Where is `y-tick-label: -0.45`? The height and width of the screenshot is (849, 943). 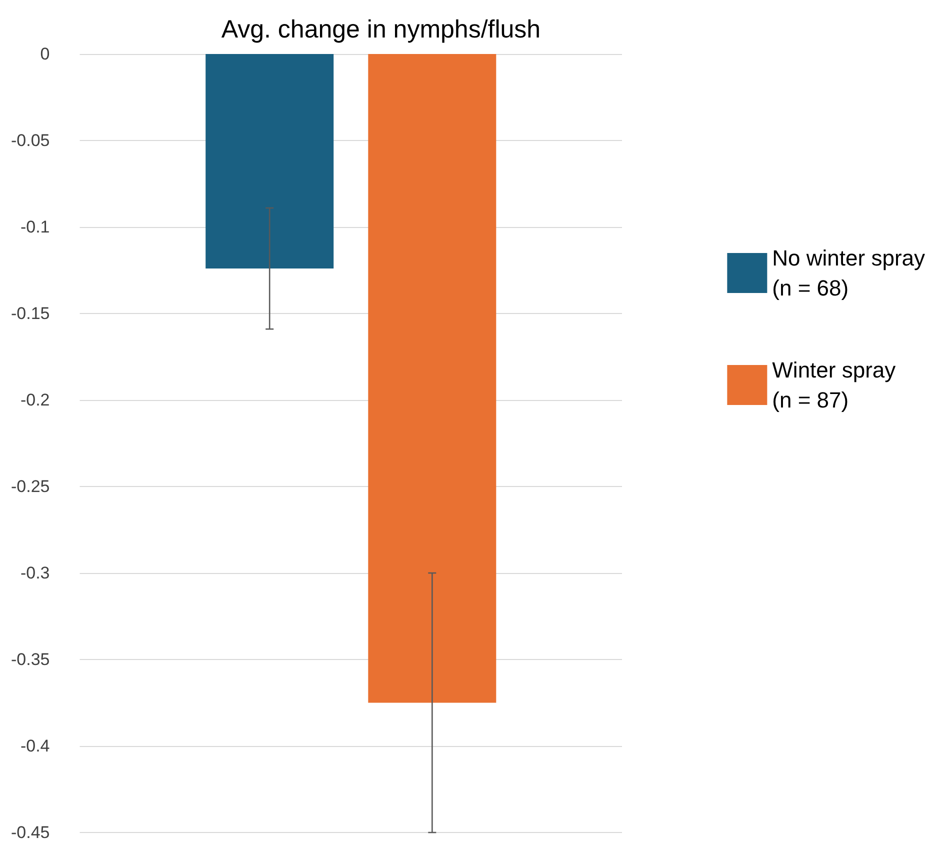 y-tick-label: -0.45 is located at coordinates (30, 832).